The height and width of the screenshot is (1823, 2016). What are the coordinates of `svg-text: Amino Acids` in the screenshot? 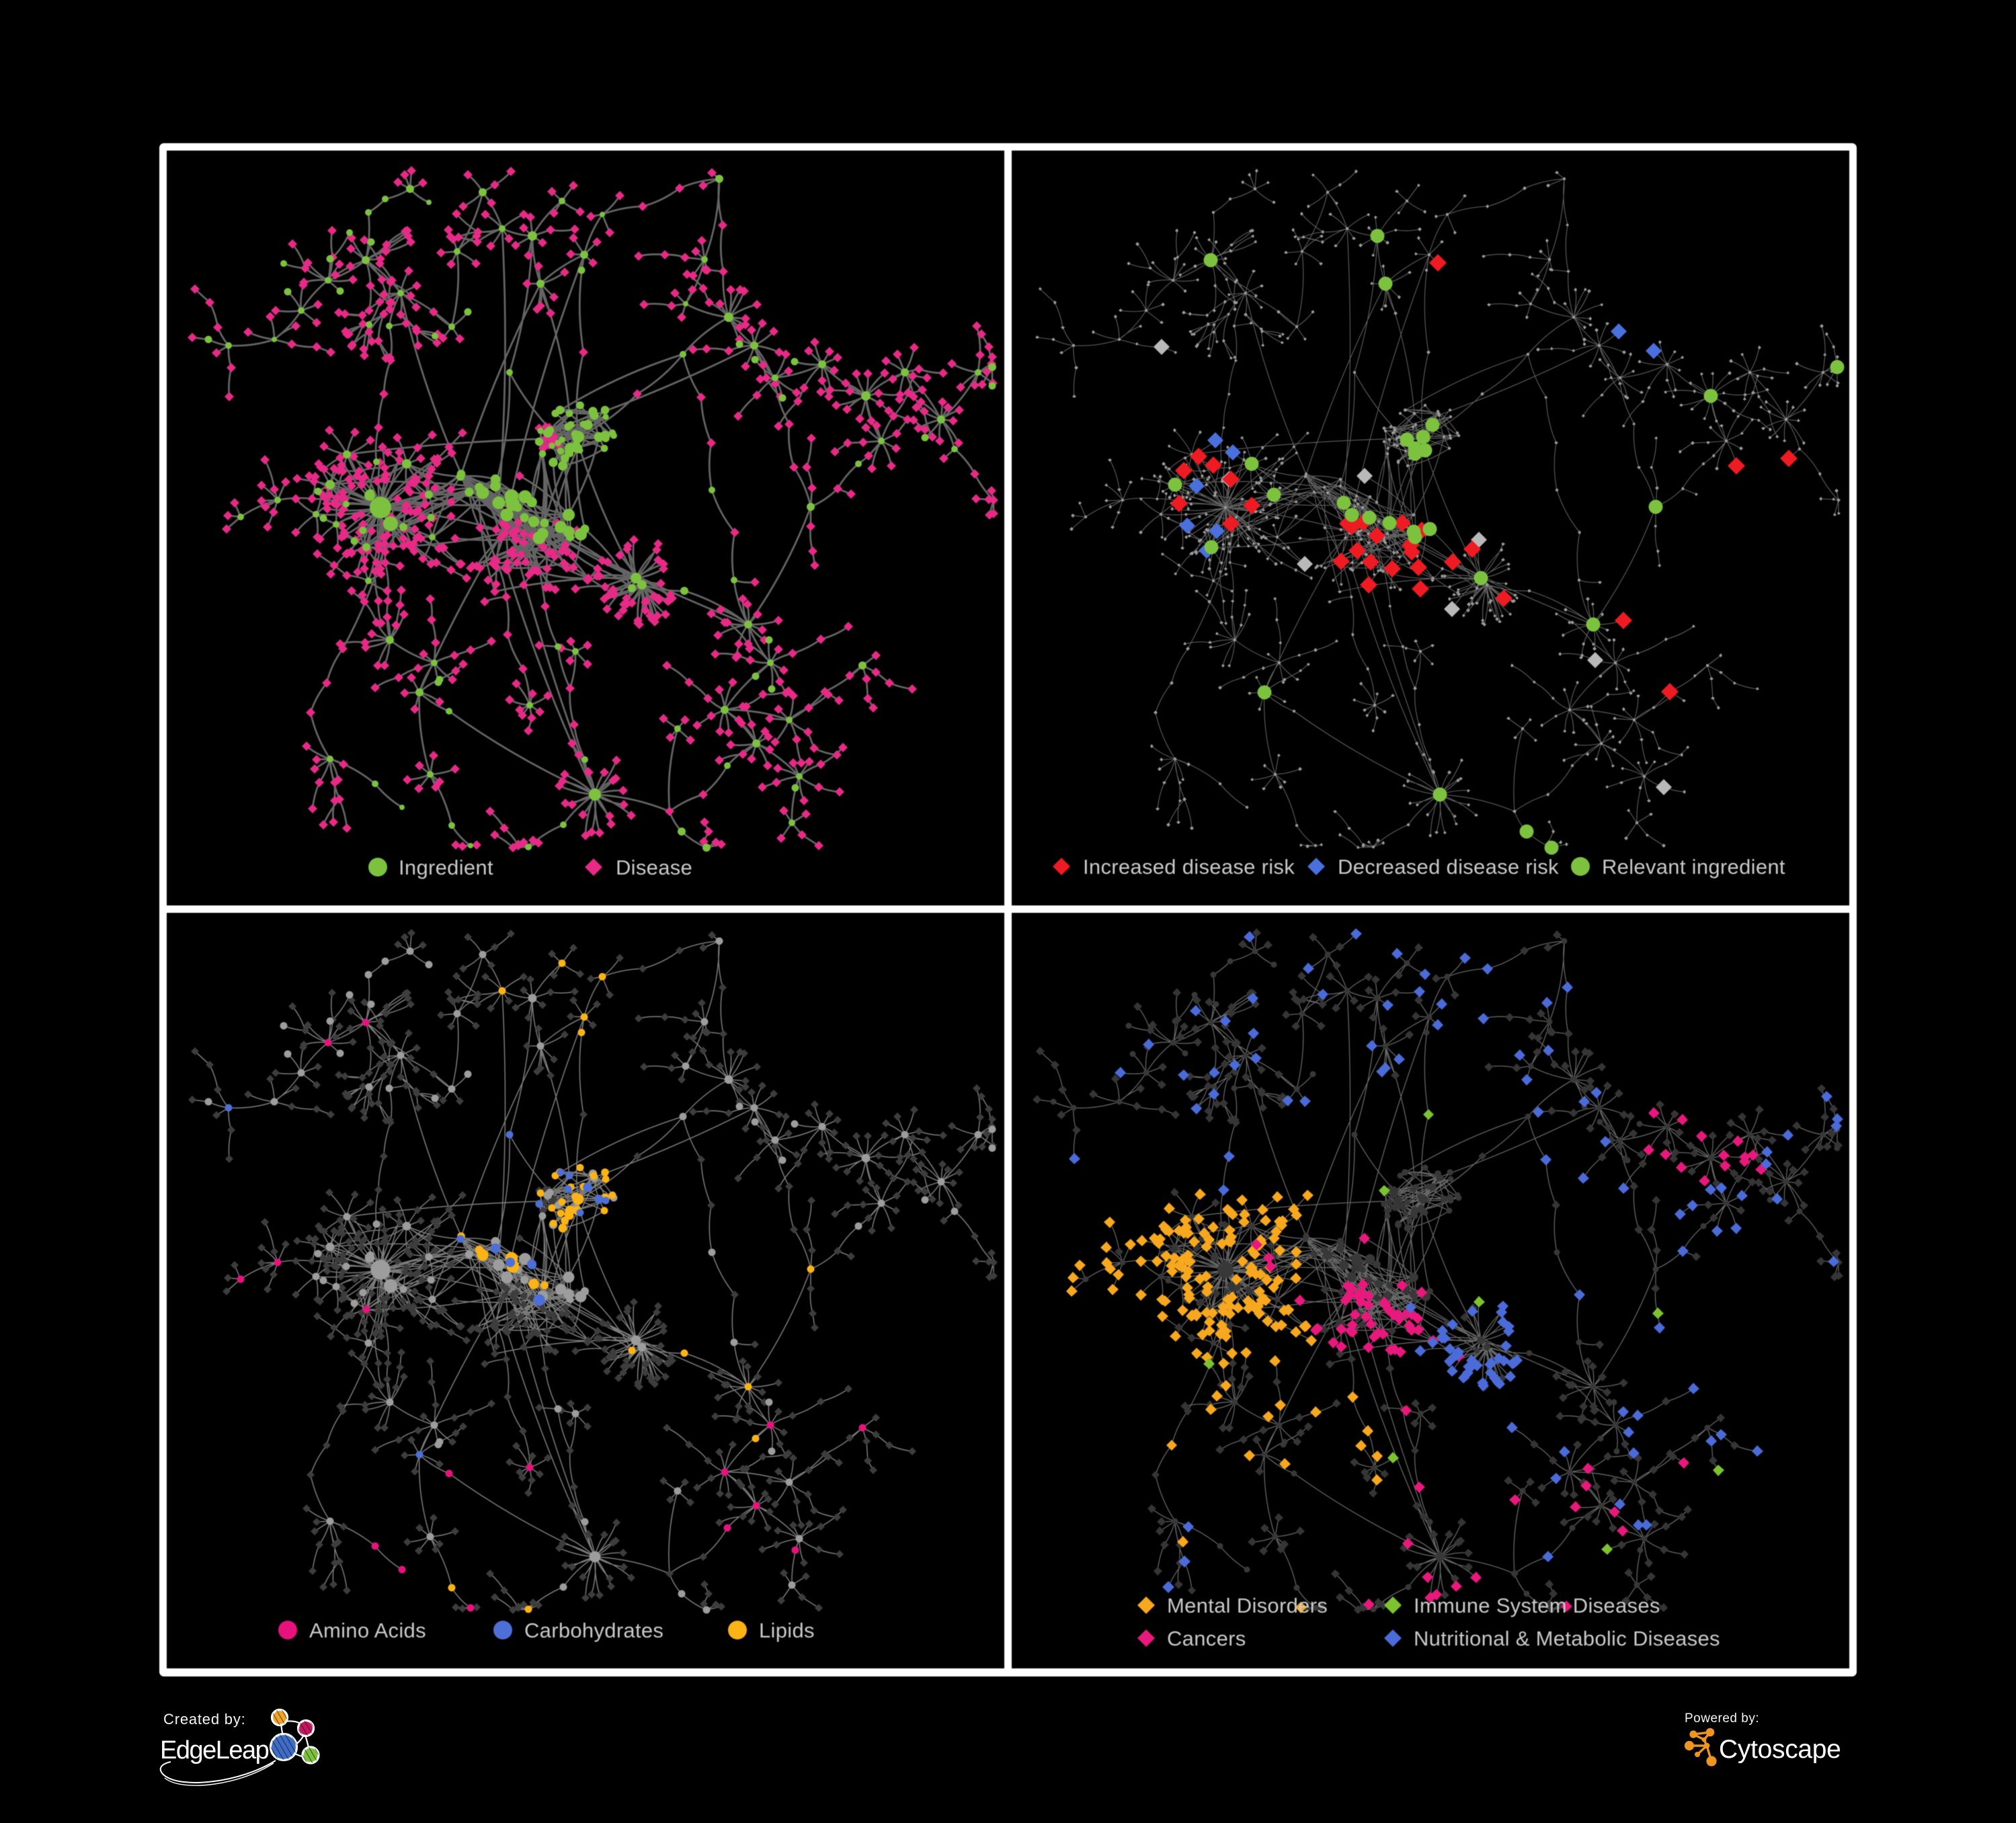 It's located at (367, 1630).